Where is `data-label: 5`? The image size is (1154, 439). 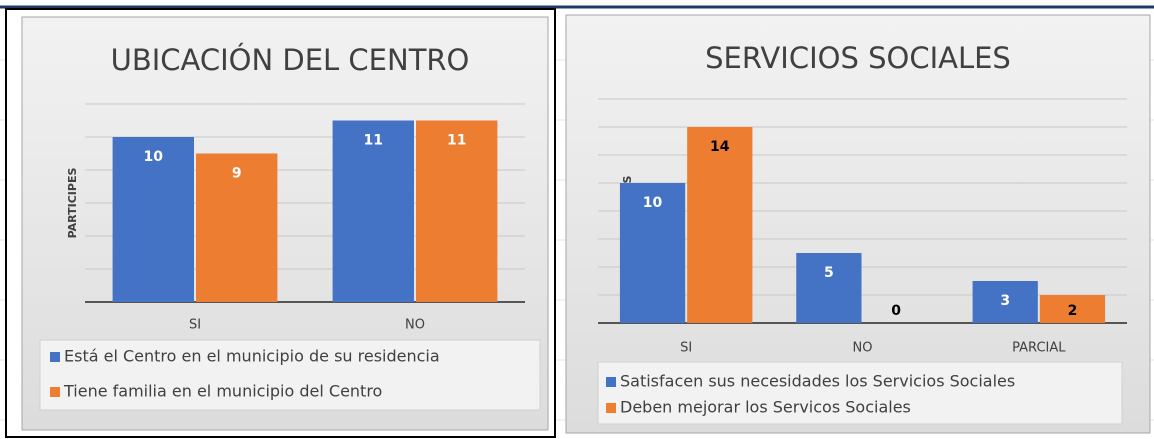
data-label: 5 is located at coordinates (829, 273).